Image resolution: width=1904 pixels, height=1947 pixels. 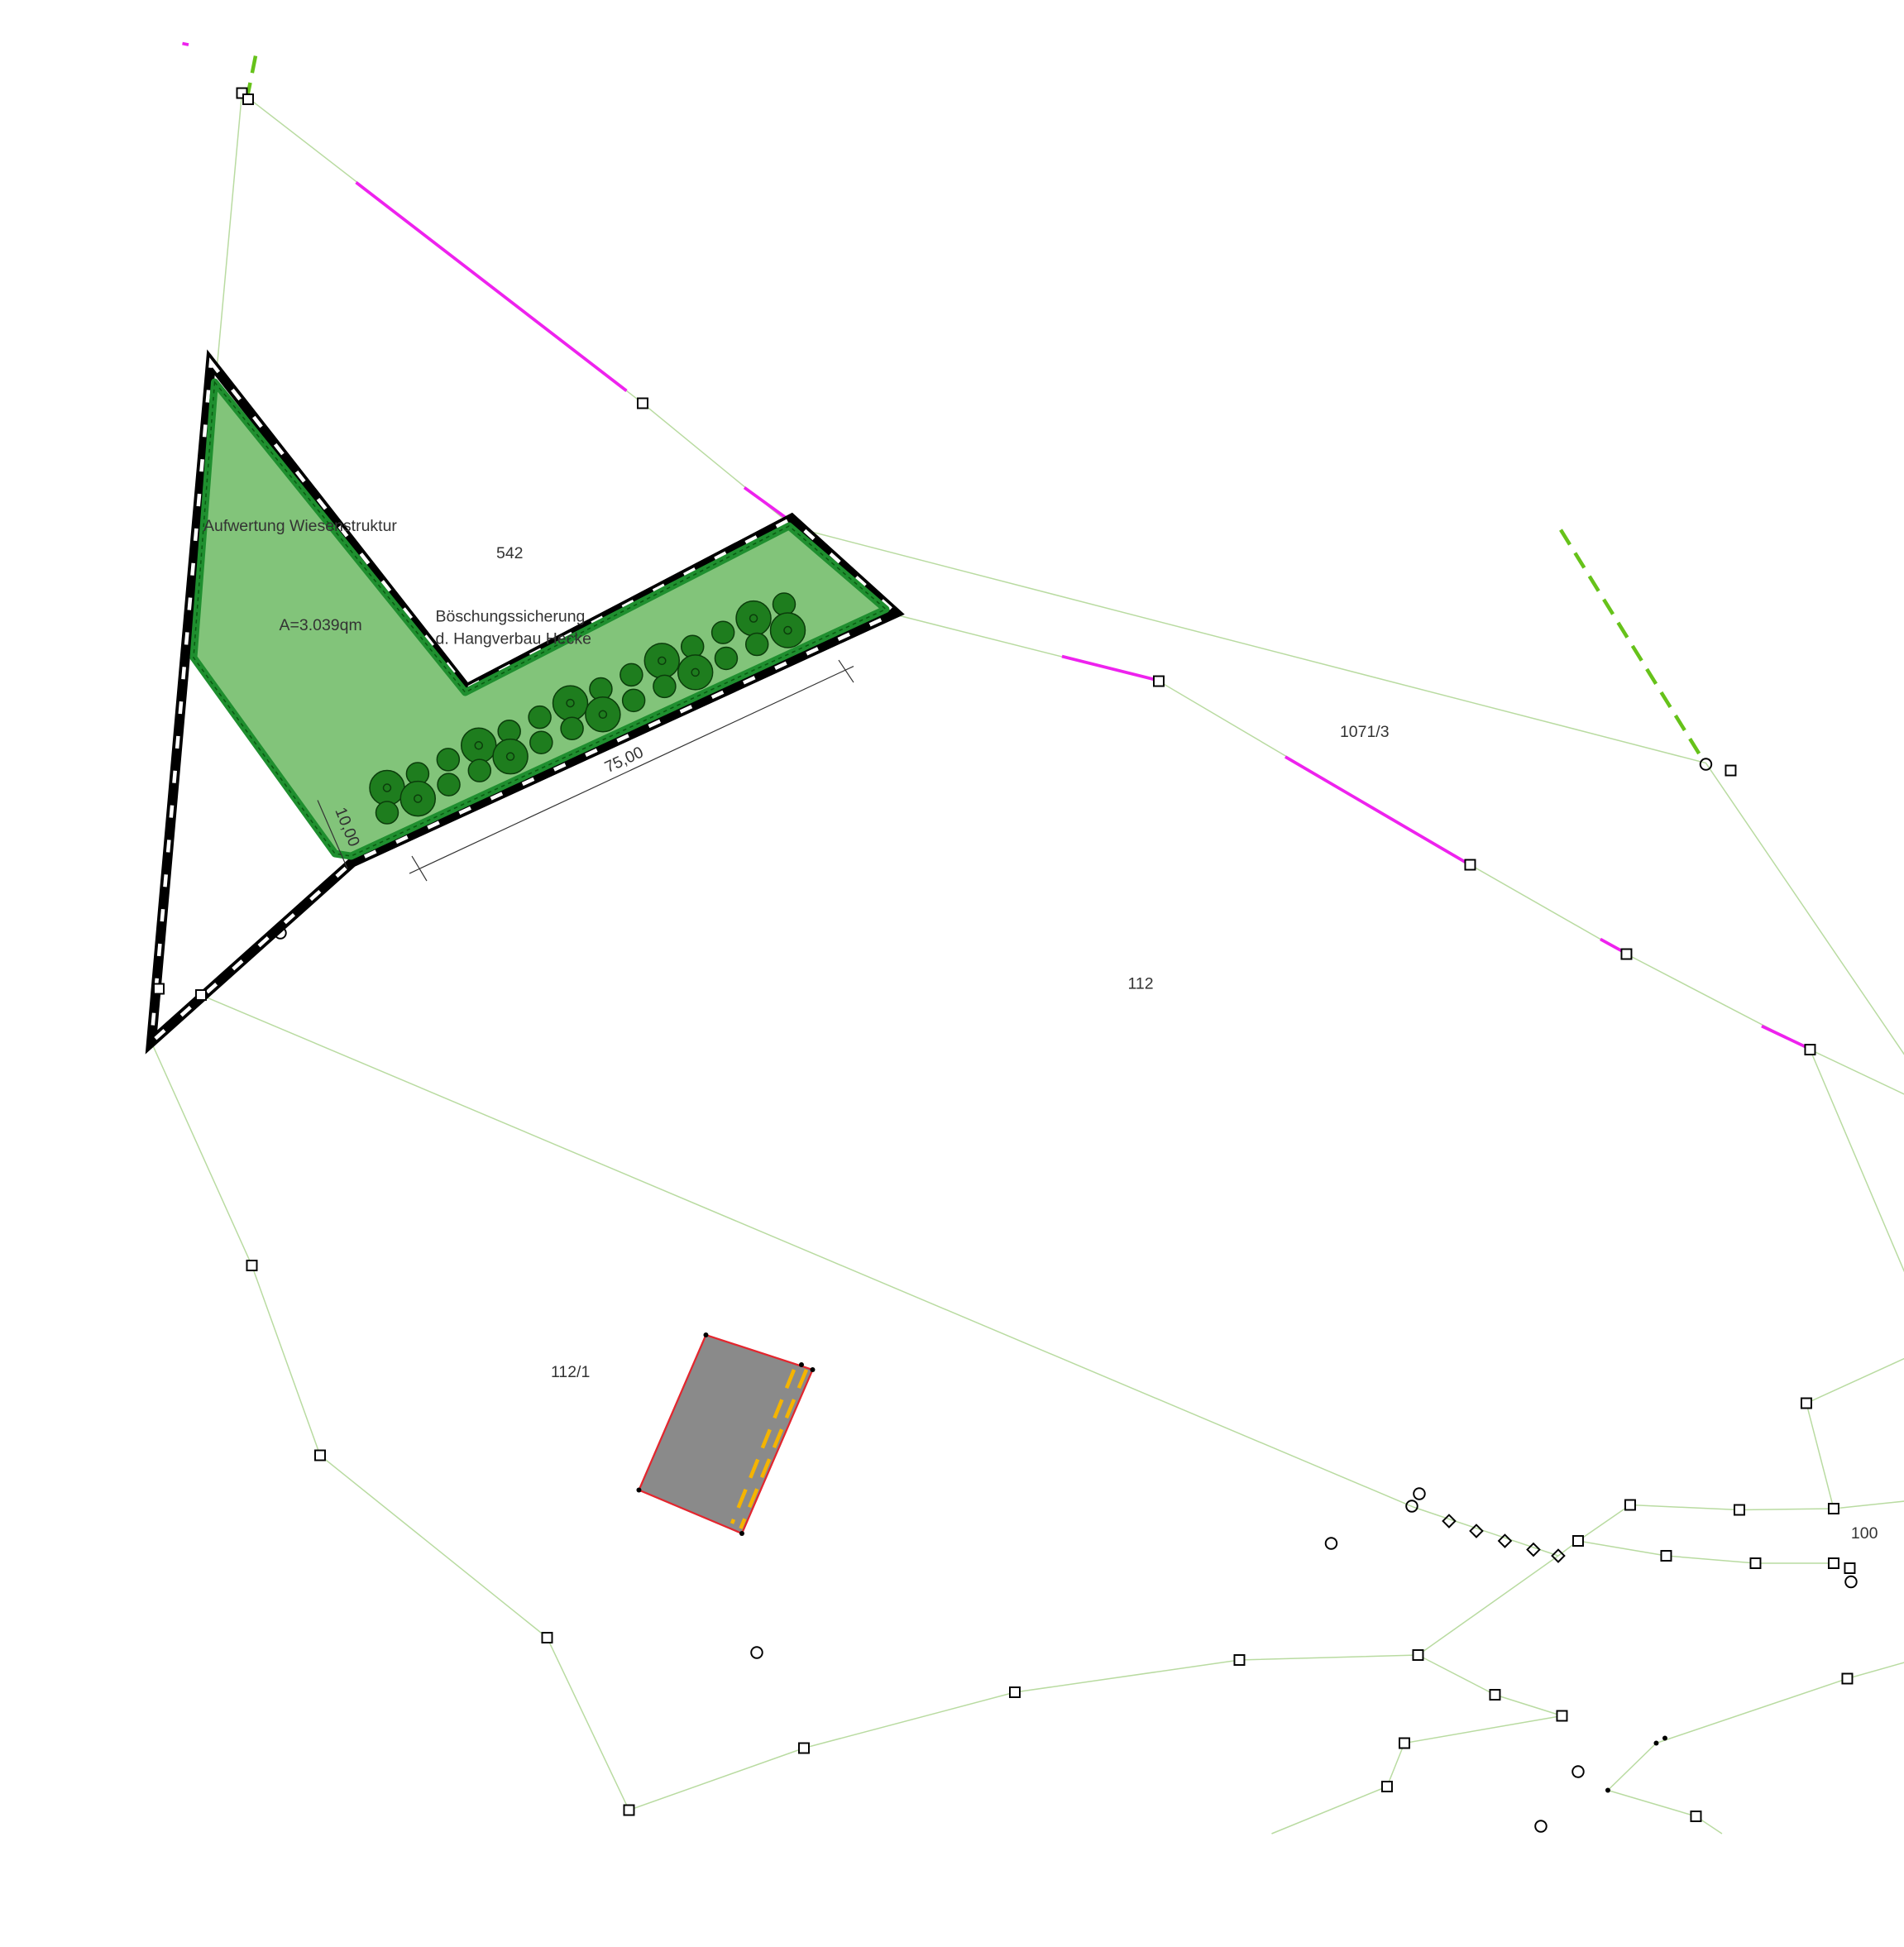 I want to click on parcel-number: 542, so click(x=510, y=553).